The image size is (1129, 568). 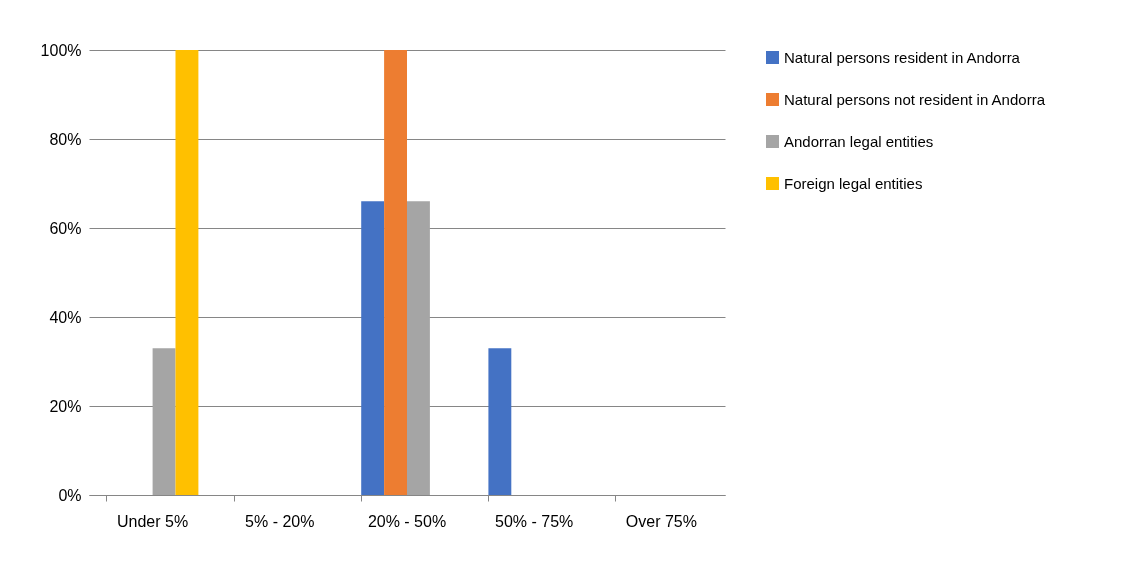 What do you see at coordinates (70, 495) in the screenshot?
I see `y-tick-label: 0%` at bounding box center [70, 495].